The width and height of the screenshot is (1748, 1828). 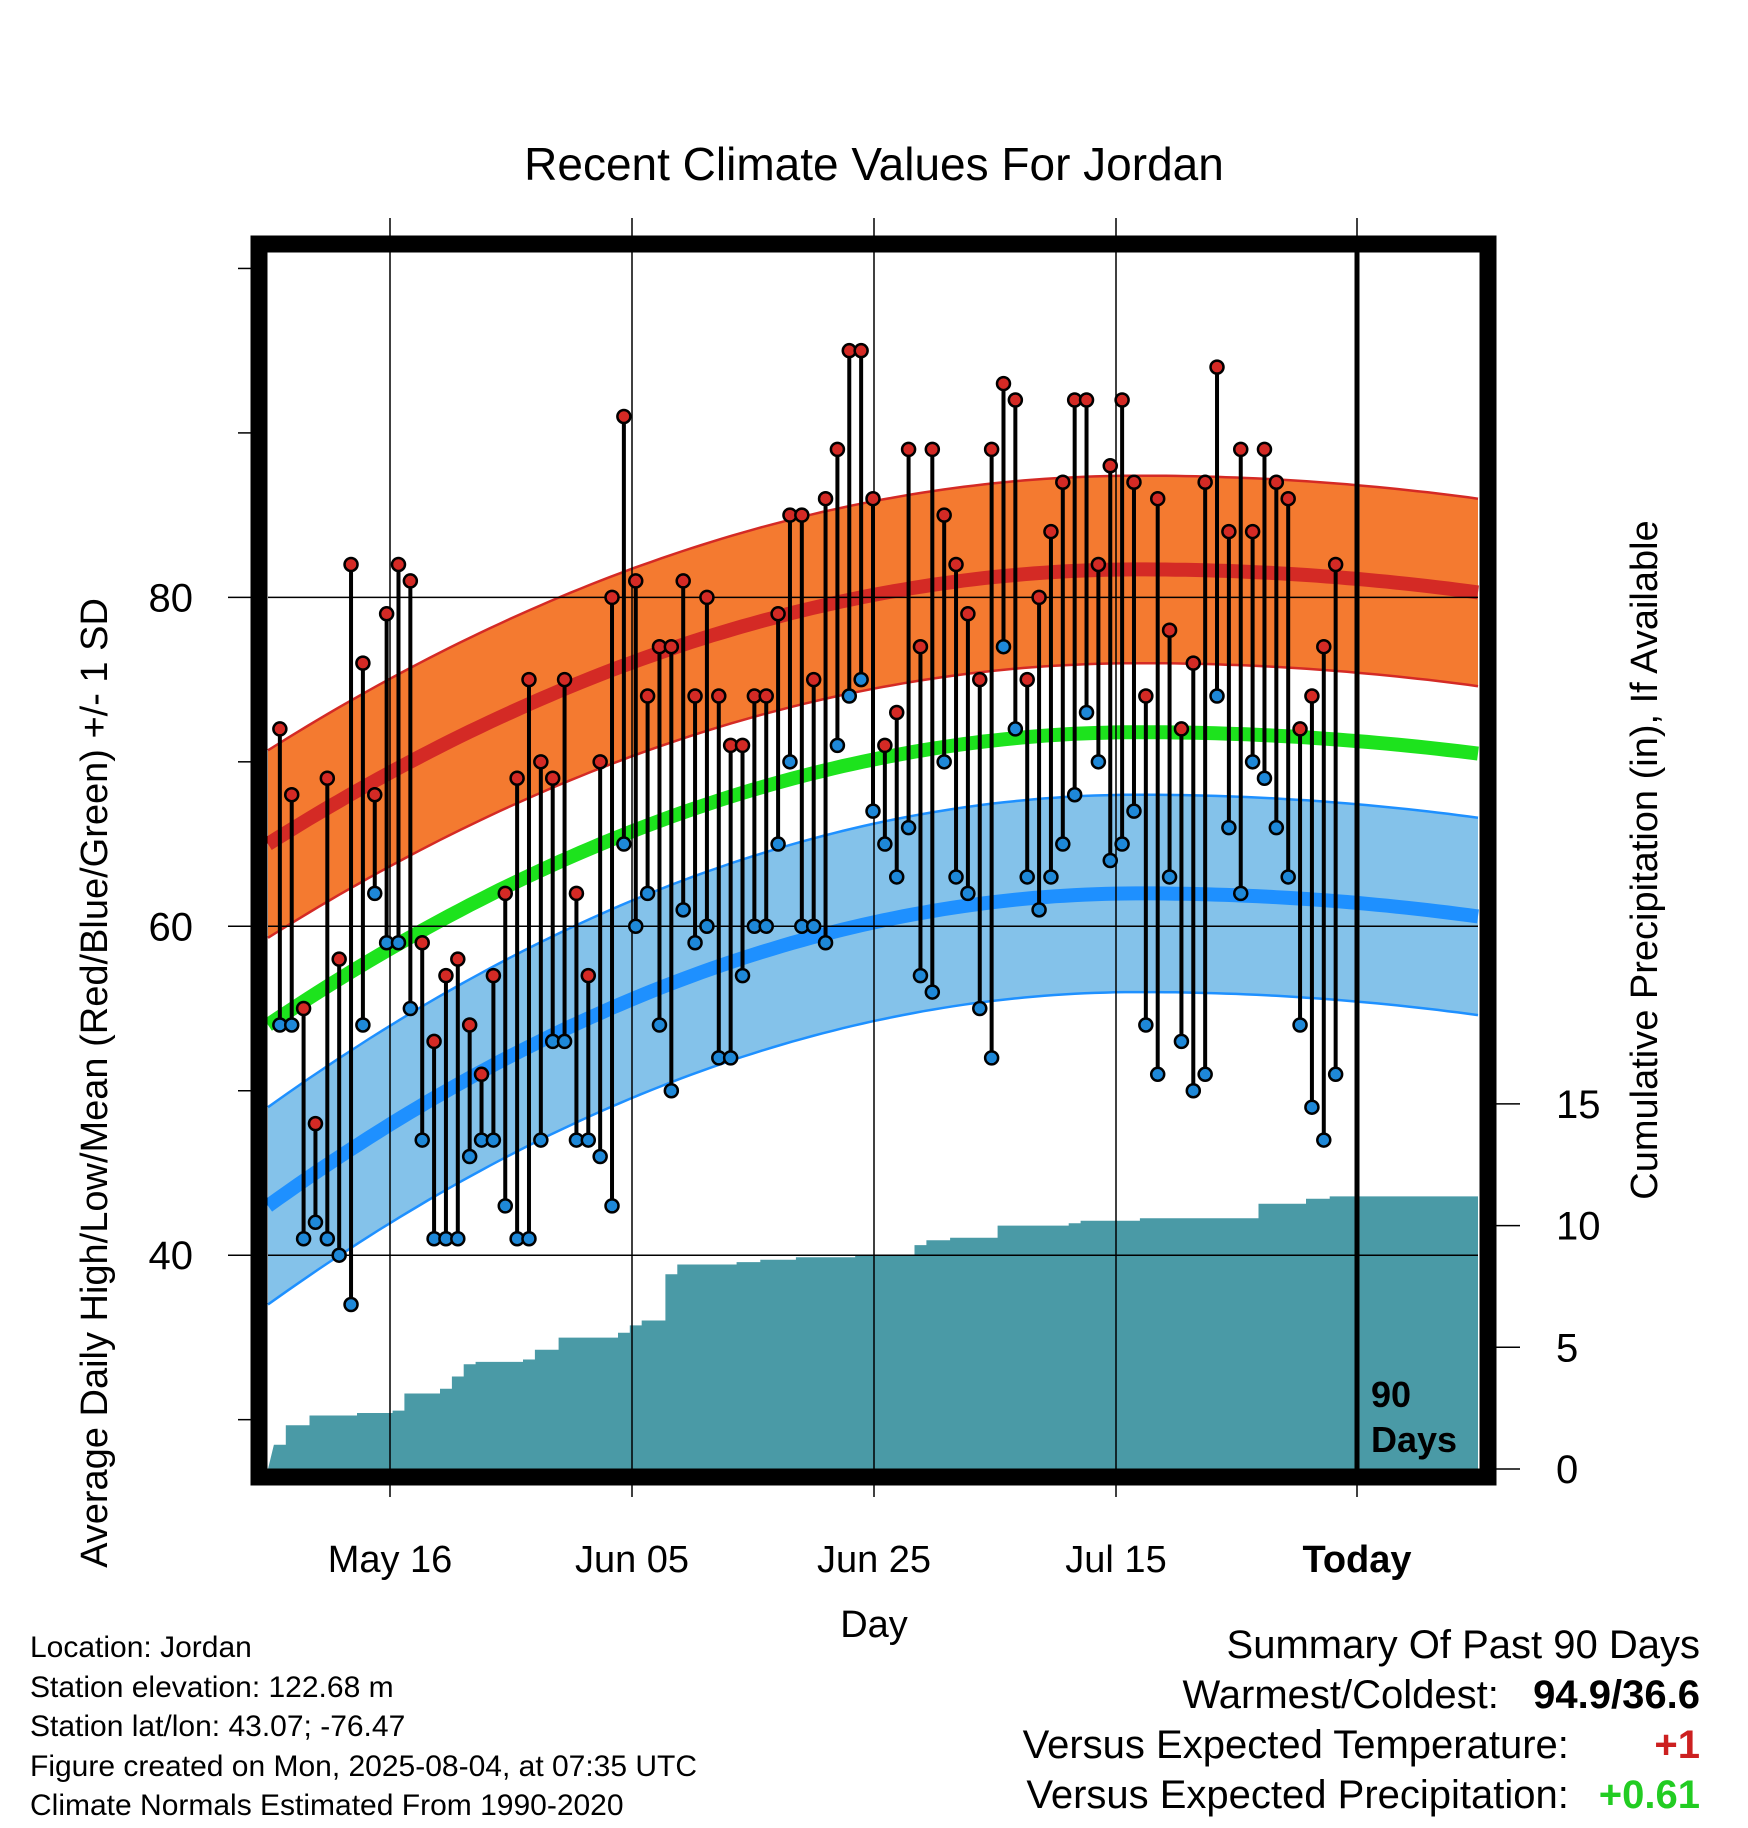 I want to click on x-tick-label: Today, so click(x=1356, y=1560).